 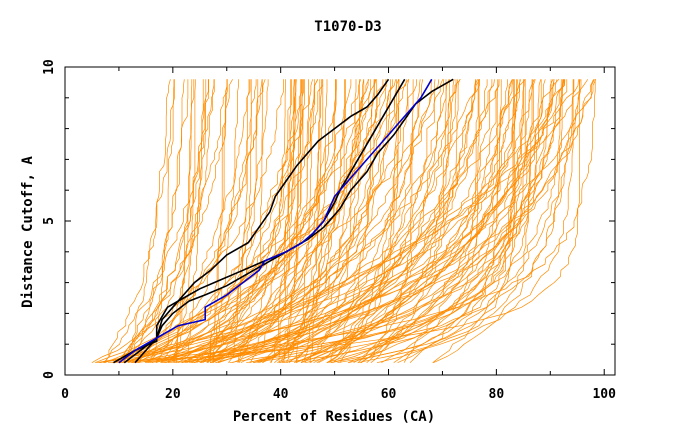 I want to click on x-tick-label: 20, so click(x=173, y=394).